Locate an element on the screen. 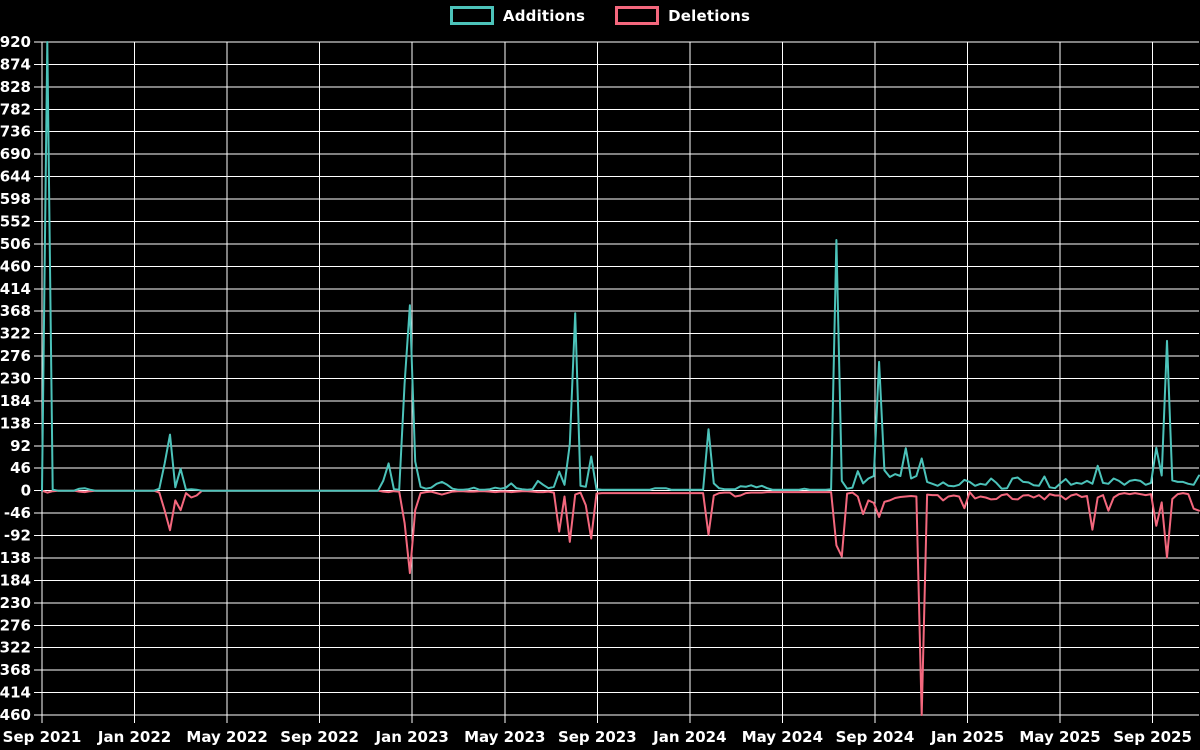 The width and height of the screenshot is (1200, 750). y-tick-label: 506 is located at coordinates (15, 244).